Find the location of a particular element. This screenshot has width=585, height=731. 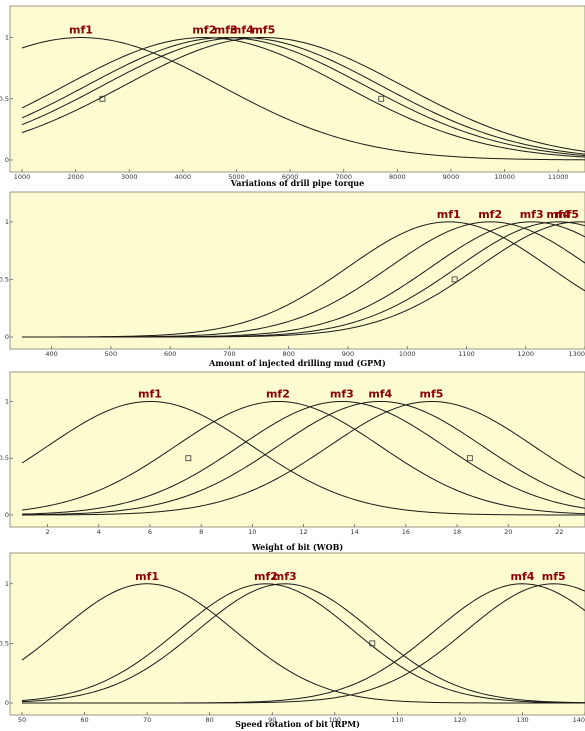

x-tick-label: 3000 is located at coordinates (129, 177).